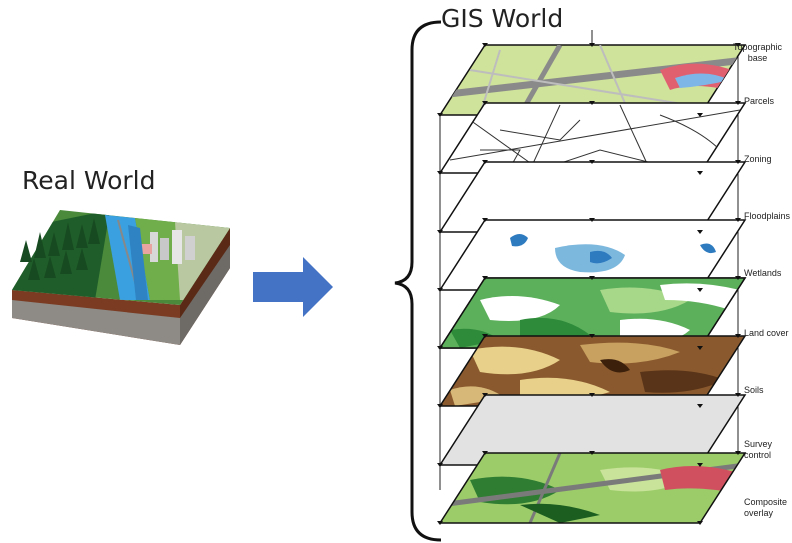  What do you see at coordinates (592, 488) in the screenshot?
I see `layer-composite-overlay` at bounding box center [592, 488].